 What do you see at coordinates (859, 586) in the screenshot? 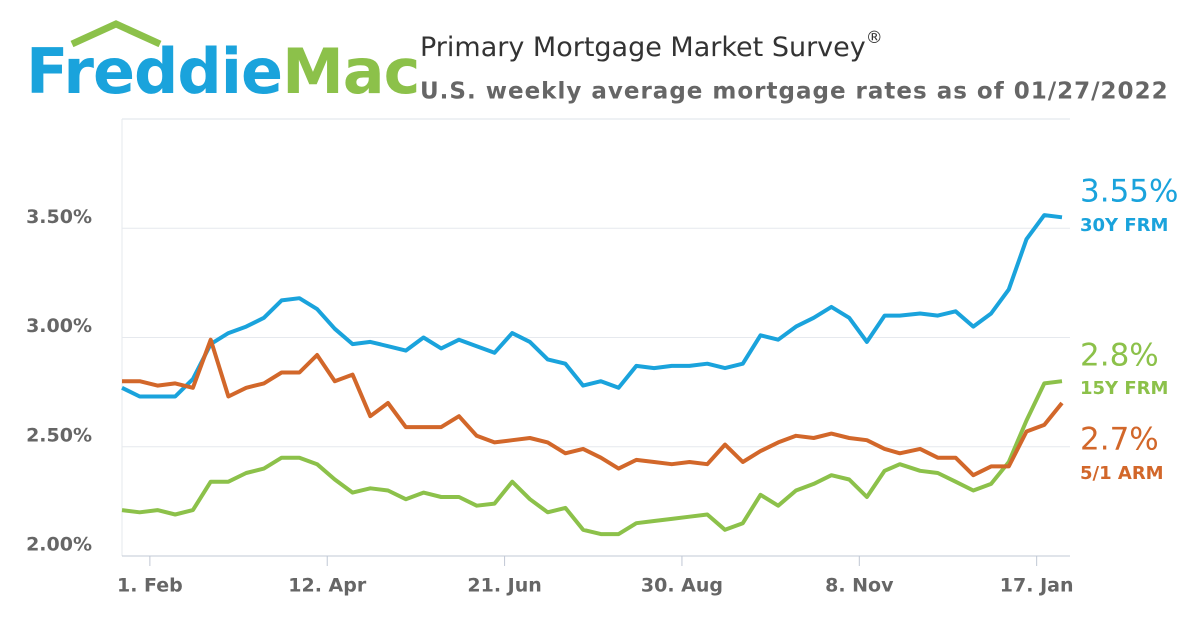
I see `x-tick-label: 8. Nov` at bounding box center [859, 586].